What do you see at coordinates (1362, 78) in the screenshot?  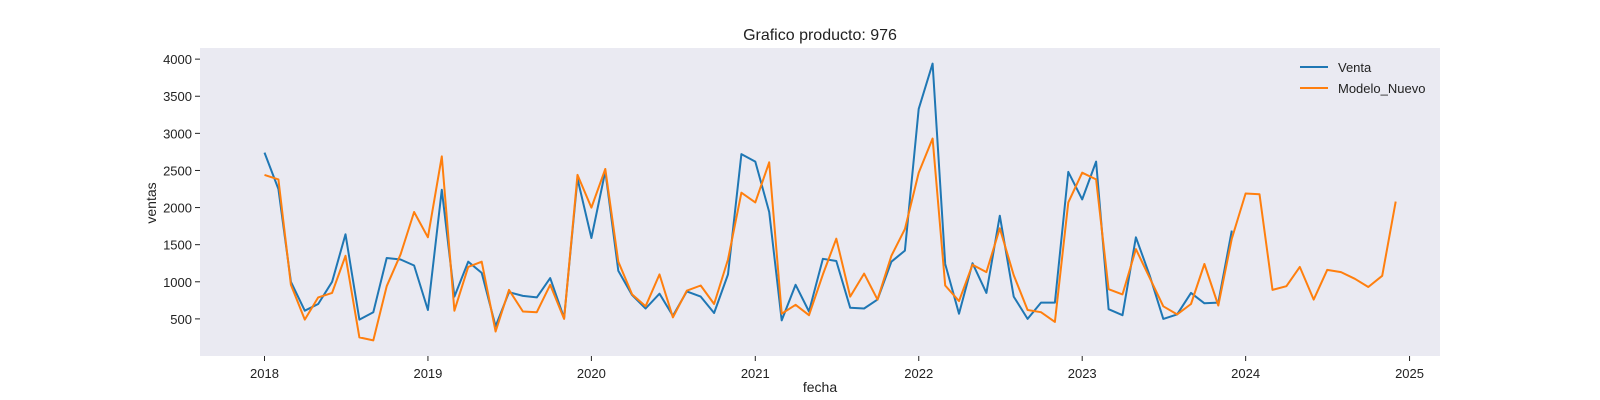 I see `legend: Venta Modelo_Nuevo` at bounding box center [1362, 78].